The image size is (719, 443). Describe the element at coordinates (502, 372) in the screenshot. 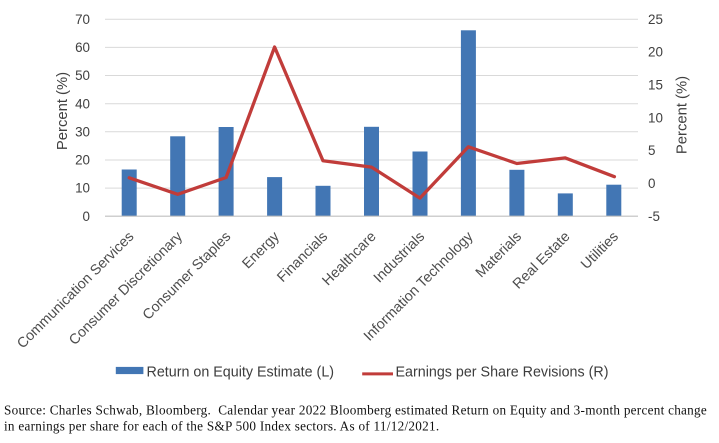

I see `svg-text:Earnings per Share Revisions (: Earnings per Share Revisions (R)` at that location.